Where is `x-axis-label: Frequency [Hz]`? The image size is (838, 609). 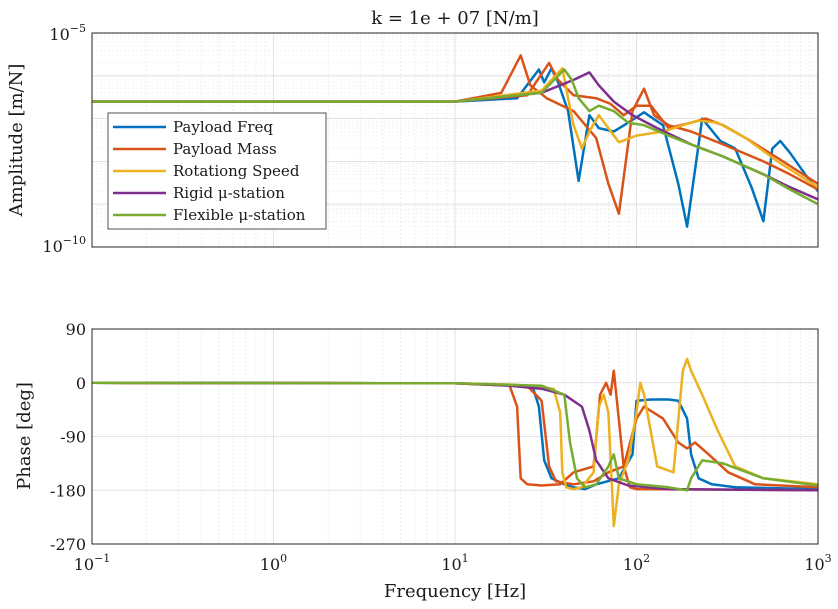
x-axis-label: Frequency [Hz] is located at coordinates (455, 591).